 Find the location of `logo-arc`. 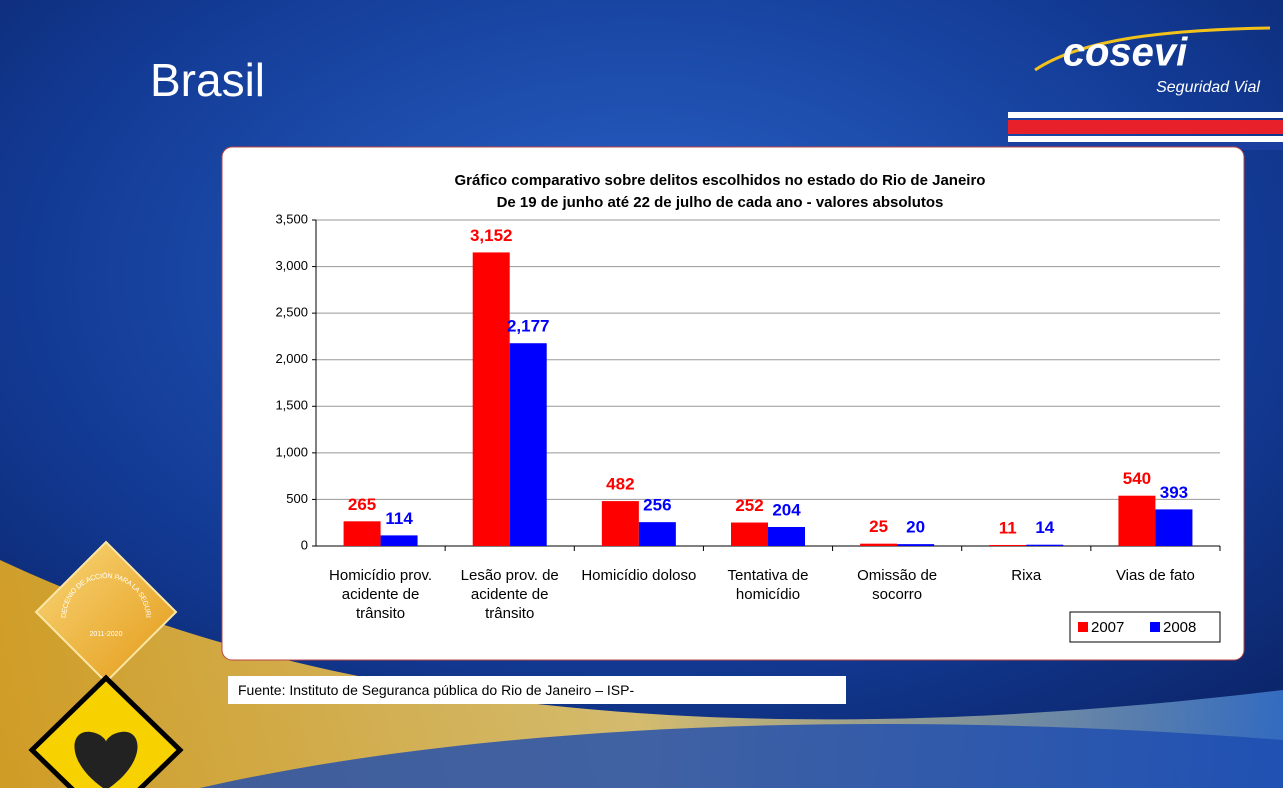

logo-arc is located at coordinates (1152, 49).